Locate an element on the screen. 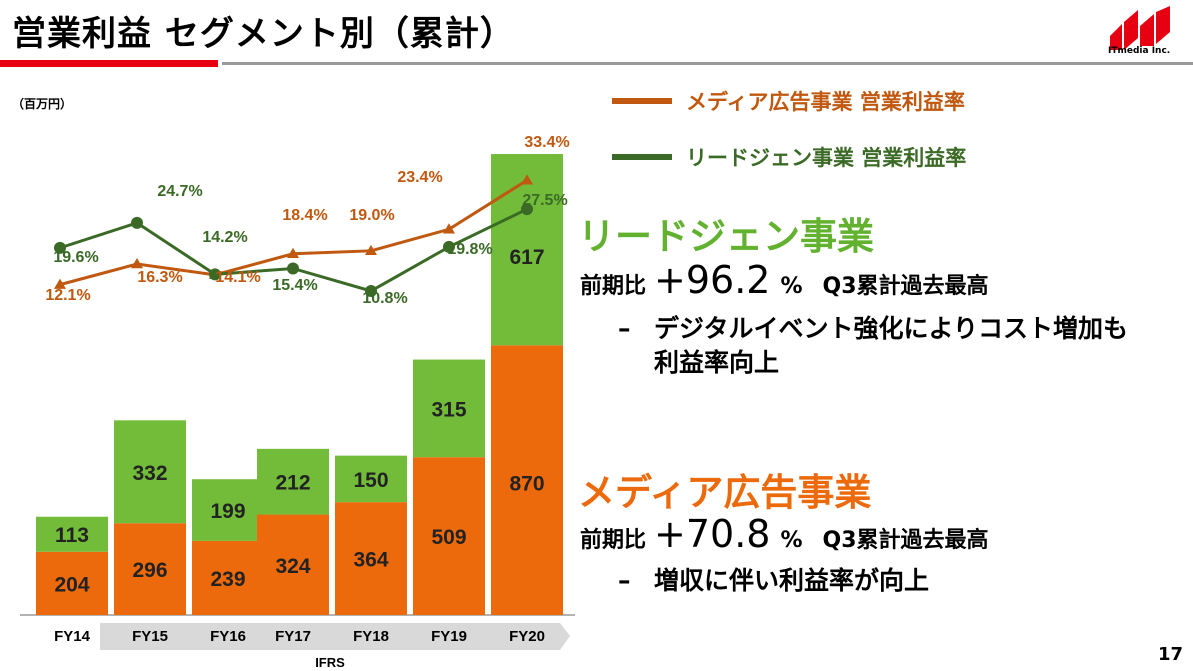 The image size is (1193, 671). leadgen-note-line2: 利益率向上 is located at coordinates (717, 362).